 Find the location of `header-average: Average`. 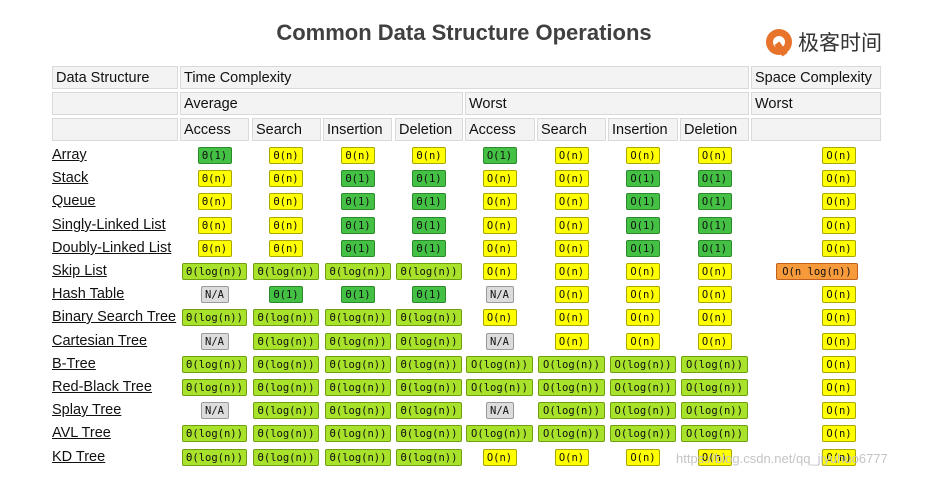

header-average: Average is located at coordinates (321, 103).